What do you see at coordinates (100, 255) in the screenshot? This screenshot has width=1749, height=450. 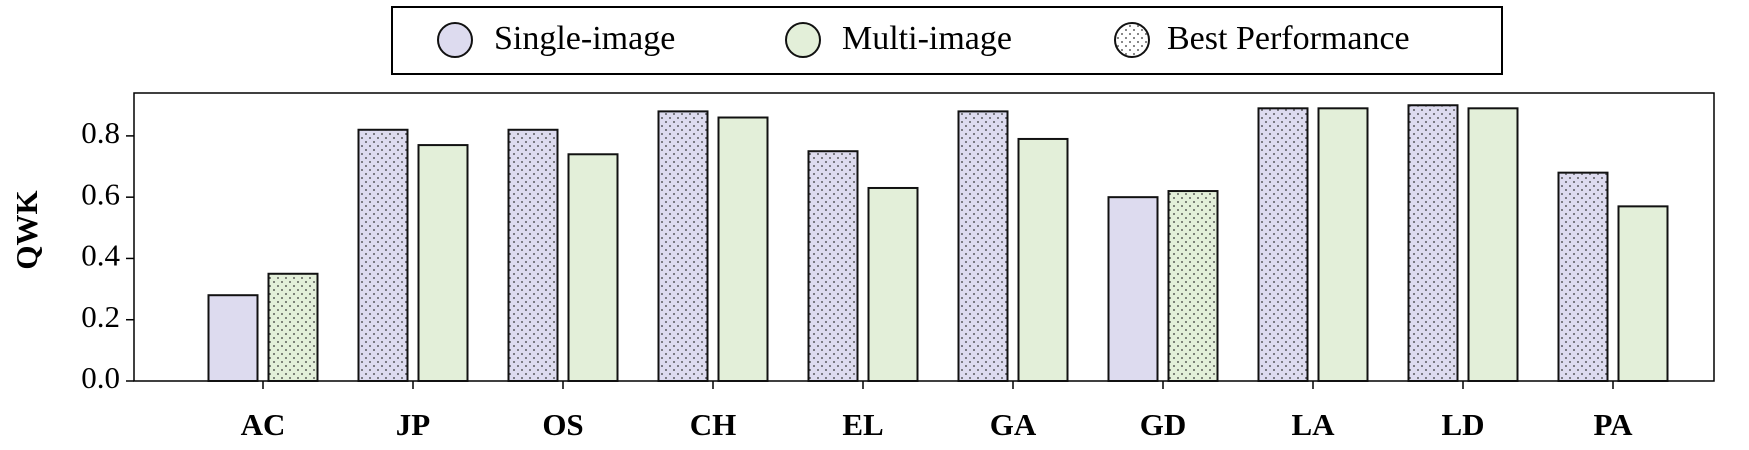 I see `y-tick-label: 0.4` at bounding box center [100, 255].